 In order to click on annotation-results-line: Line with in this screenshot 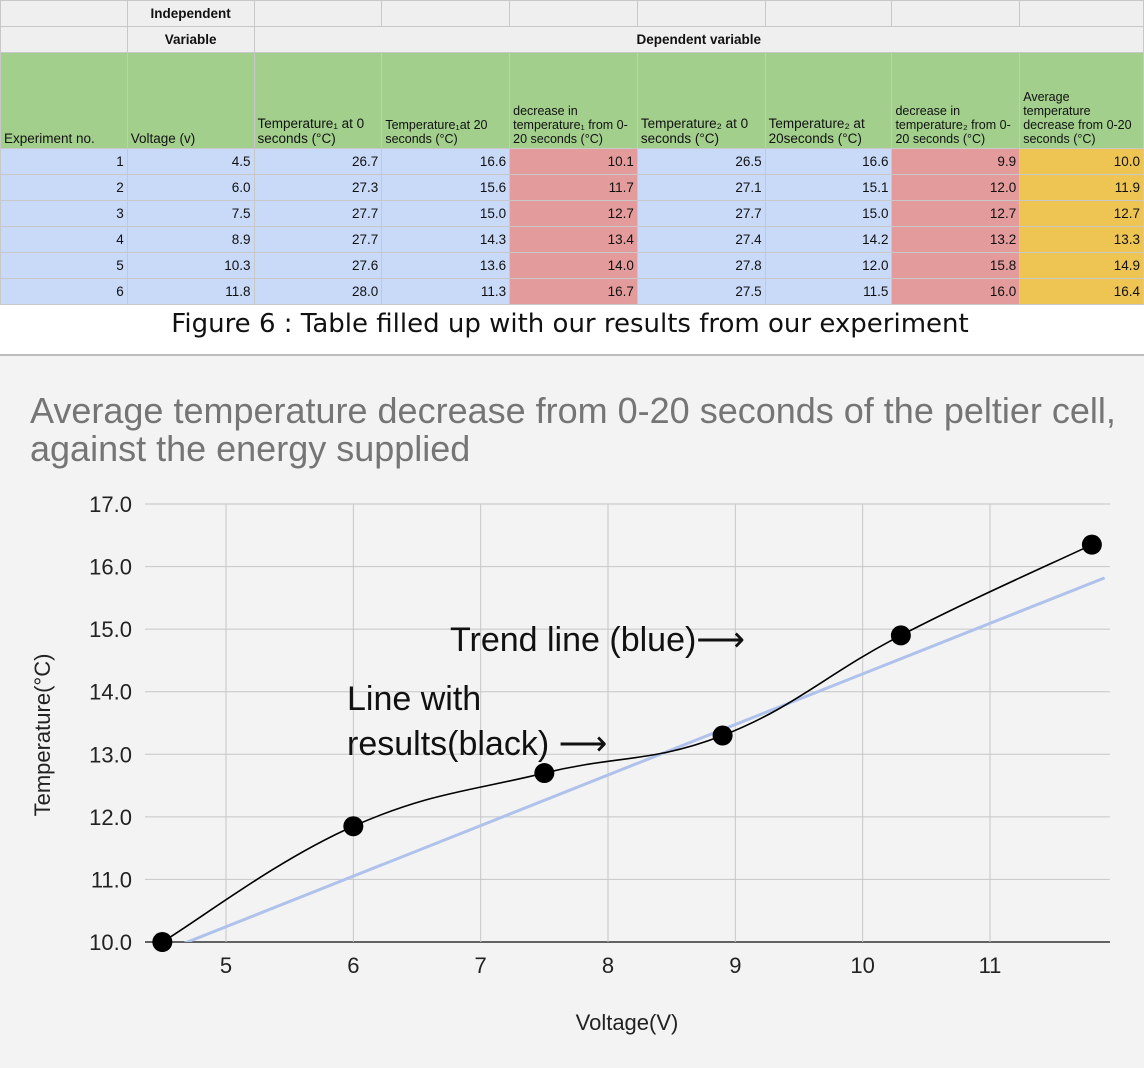, I will do `click(414, 699)`.